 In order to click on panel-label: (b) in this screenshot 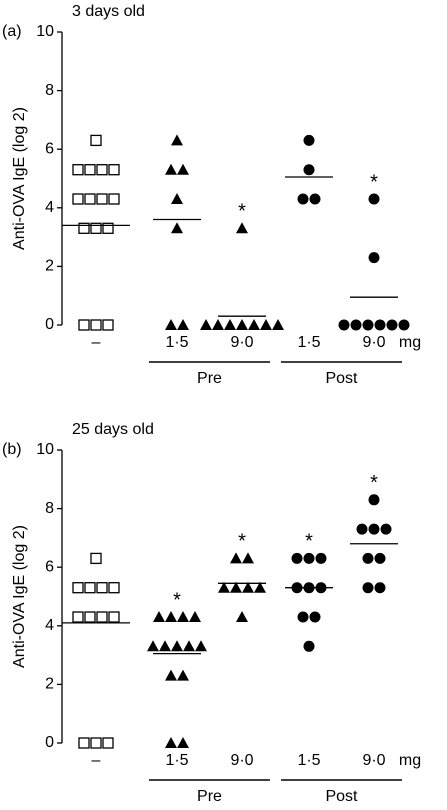, I will do `click(12, 449)`.